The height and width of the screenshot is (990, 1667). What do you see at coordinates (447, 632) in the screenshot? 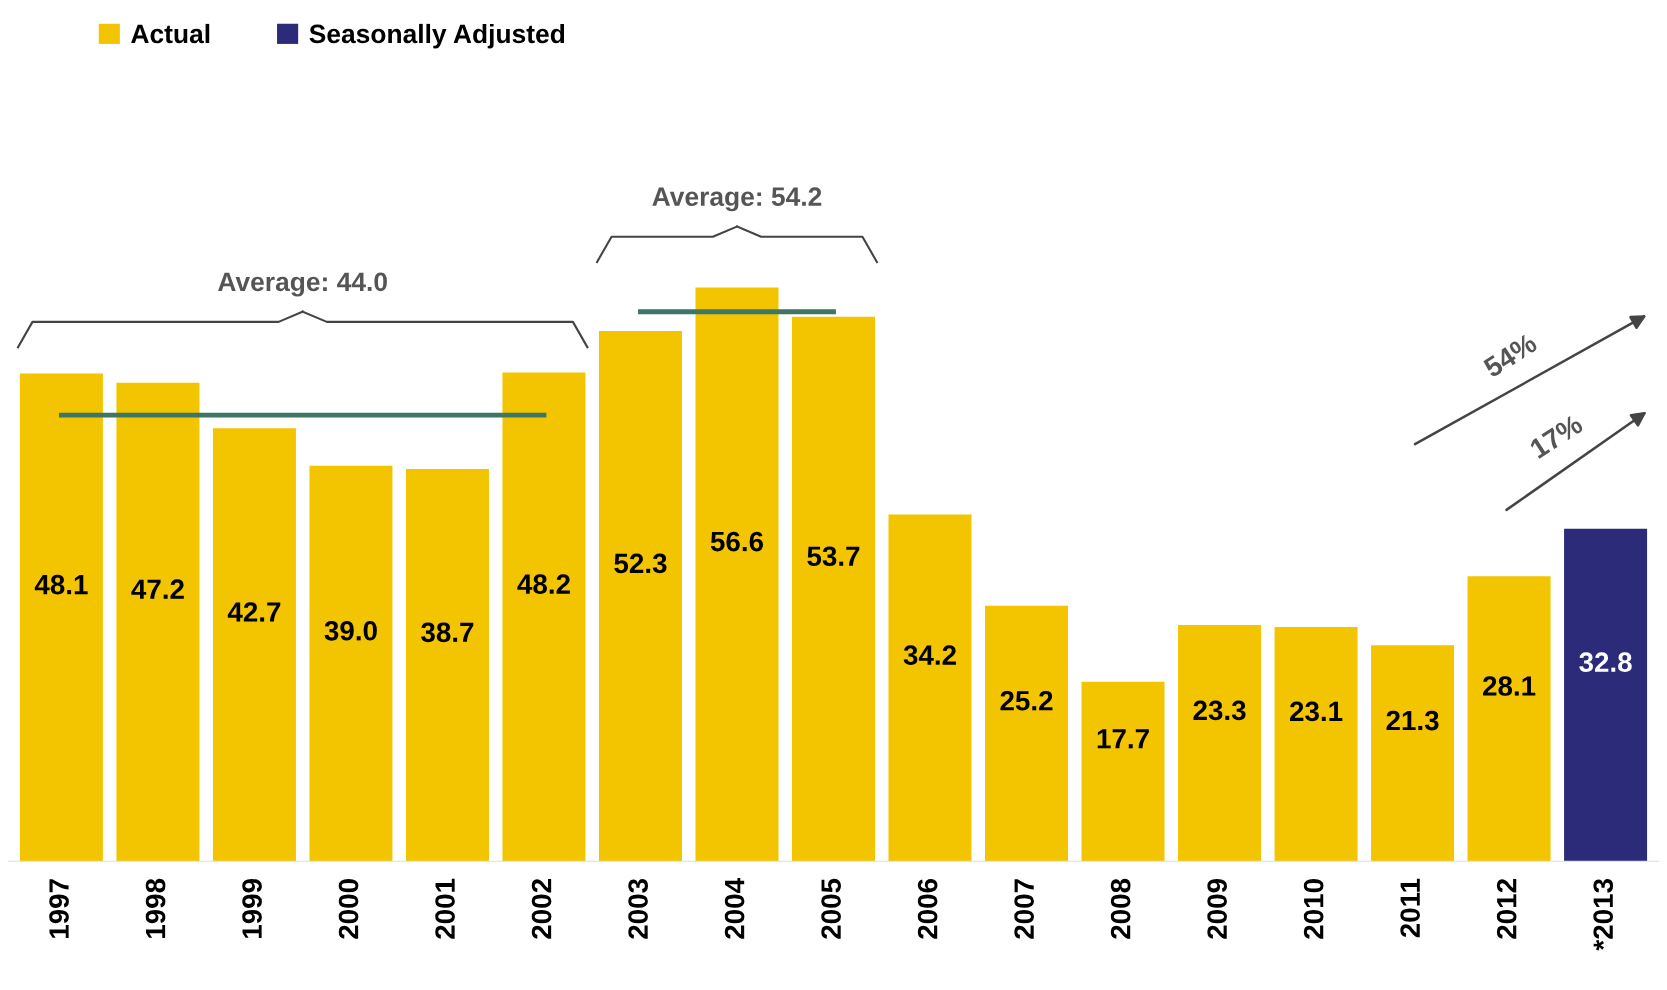
I see `data-label: 38.7` at bounding box center [447, 632].